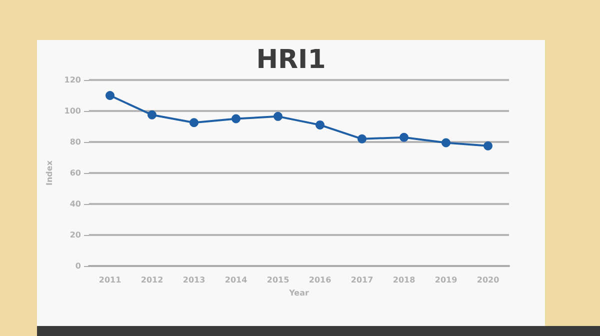 The width and height of the screenshot is (600, 336). Describe the element at coordinates (73, 80) in the screenshot. I see `y-tick-label: 120` at that location.